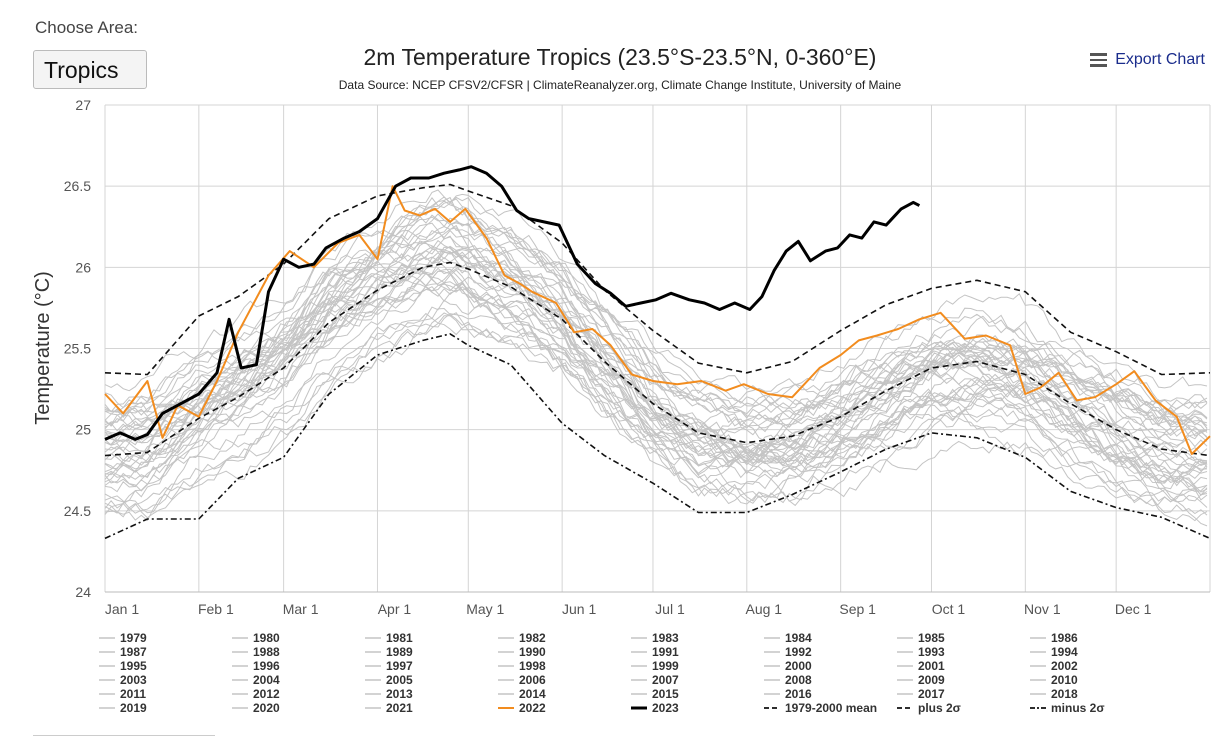 The image size is (1221, 738). I want to click on legend-item: 1983, so click(665, 638).